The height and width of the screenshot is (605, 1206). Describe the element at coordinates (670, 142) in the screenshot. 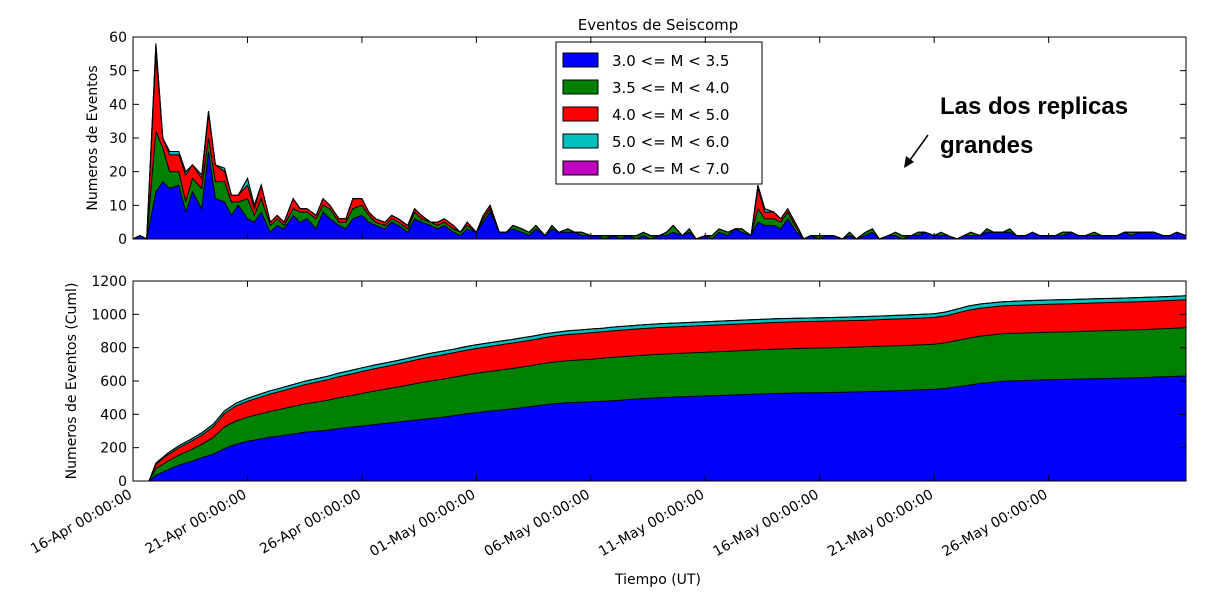

I see `legend-label: 5.0 <= M < 6.0` at that location.